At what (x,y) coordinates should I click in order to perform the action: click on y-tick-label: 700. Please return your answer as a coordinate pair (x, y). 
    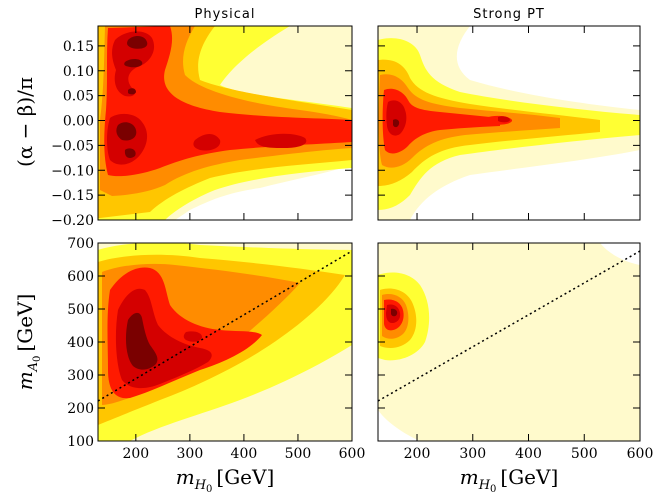
    Looking at the image, I should click on (80, 244).